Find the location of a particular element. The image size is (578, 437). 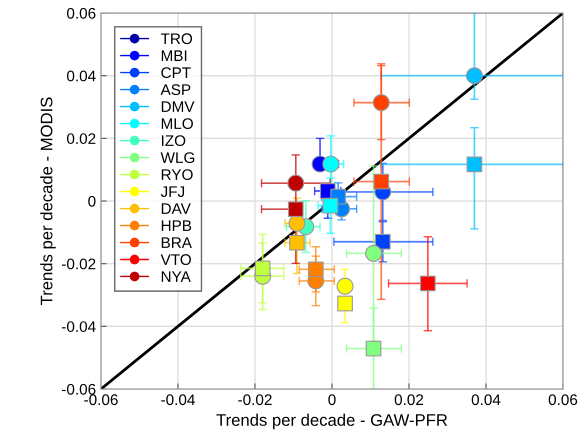

x-tick-label: -0.06 is located at coordinates (101, 400).